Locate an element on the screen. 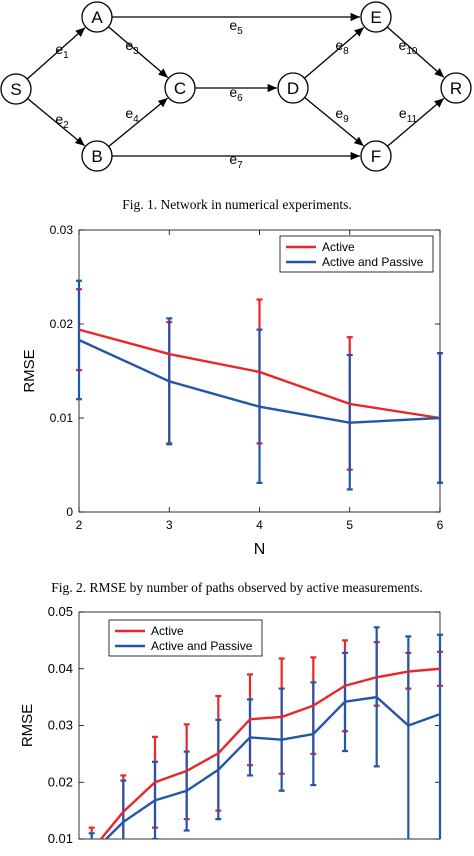  y-tick-label: 0 is located at coordinates (69, 512).